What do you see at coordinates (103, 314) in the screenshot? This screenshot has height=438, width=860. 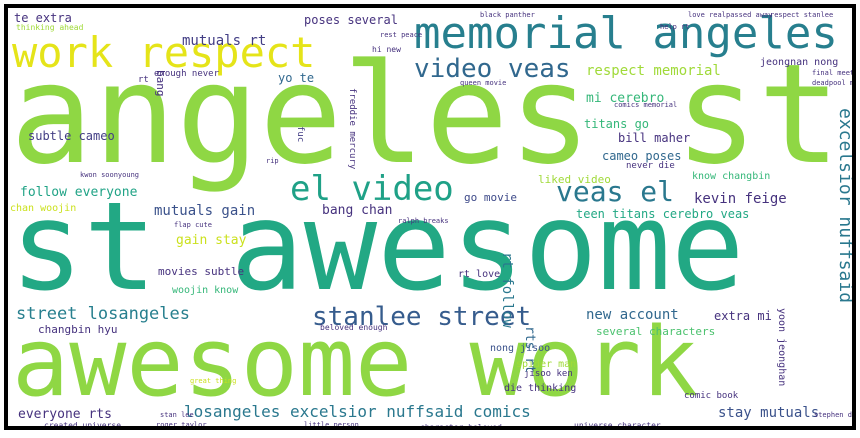 I see `word: street losangeles` at bounding box center [103, 314].